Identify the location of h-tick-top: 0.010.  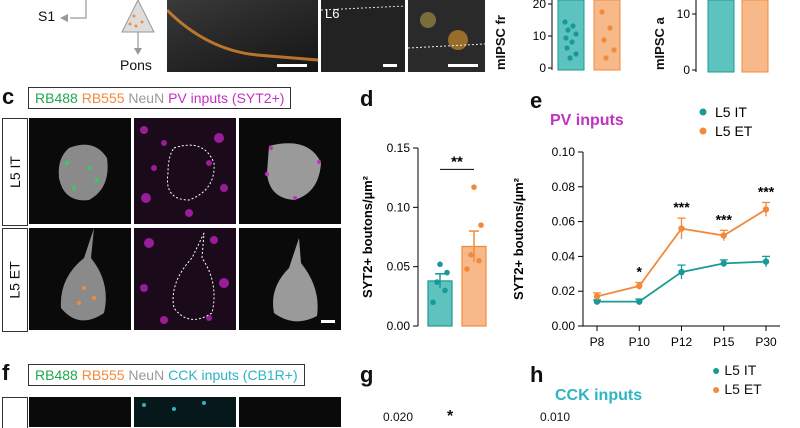
(555, 417).